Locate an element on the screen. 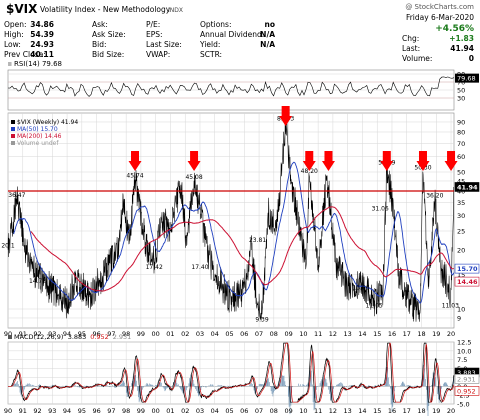  right-quote-key: Last: is located at coordinates (411, 48).